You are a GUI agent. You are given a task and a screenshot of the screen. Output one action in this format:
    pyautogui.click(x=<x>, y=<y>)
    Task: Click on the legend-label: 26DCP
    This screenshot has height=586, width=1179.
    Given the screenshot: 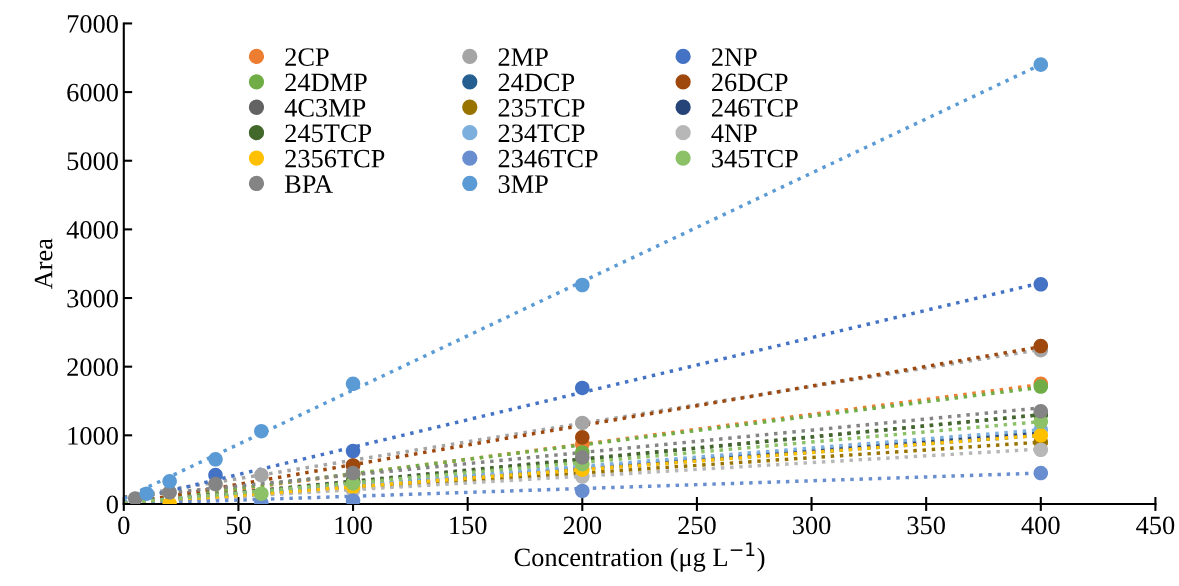 What is the action you would take?
    pyautogui.click(x=749, y=82)
    